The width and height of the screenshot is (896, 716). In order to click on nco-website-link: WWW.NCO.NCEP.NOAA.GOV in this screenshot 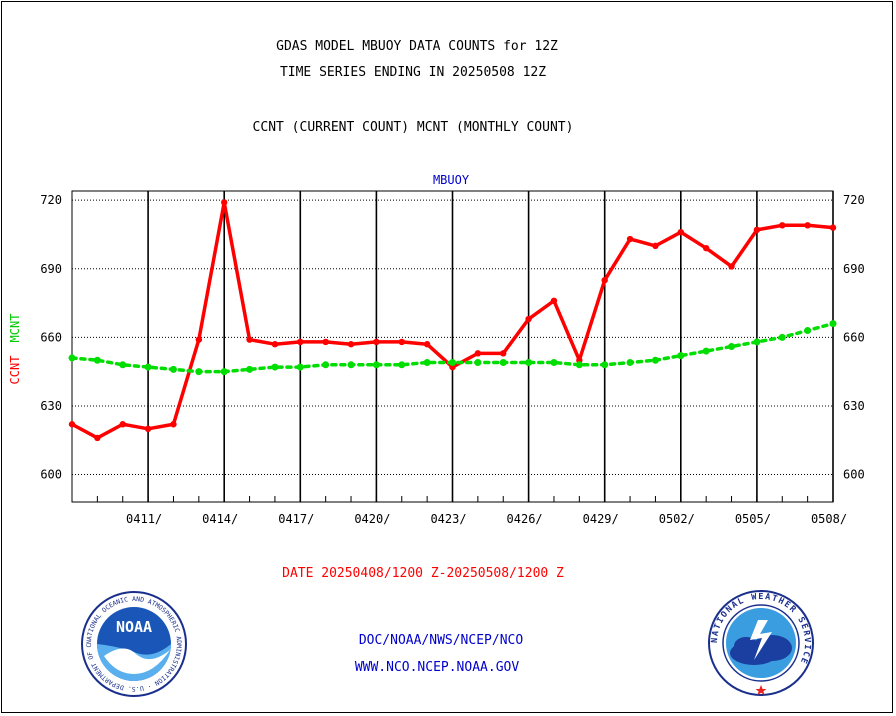, I will do `click(437, 667)`.